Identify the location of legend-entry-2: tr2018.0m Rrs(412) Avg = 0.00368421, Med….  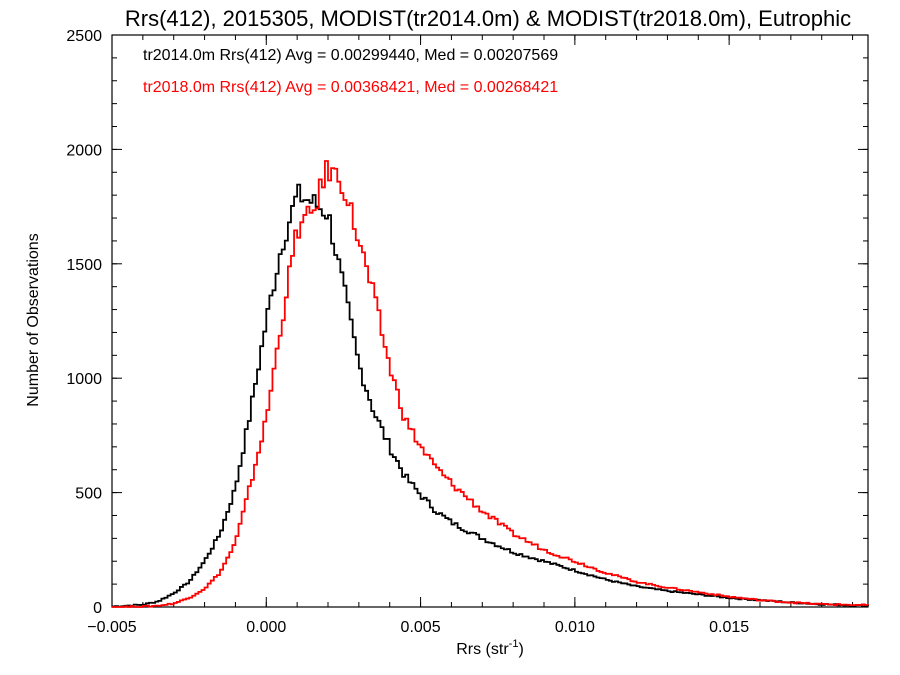
(350, 87).